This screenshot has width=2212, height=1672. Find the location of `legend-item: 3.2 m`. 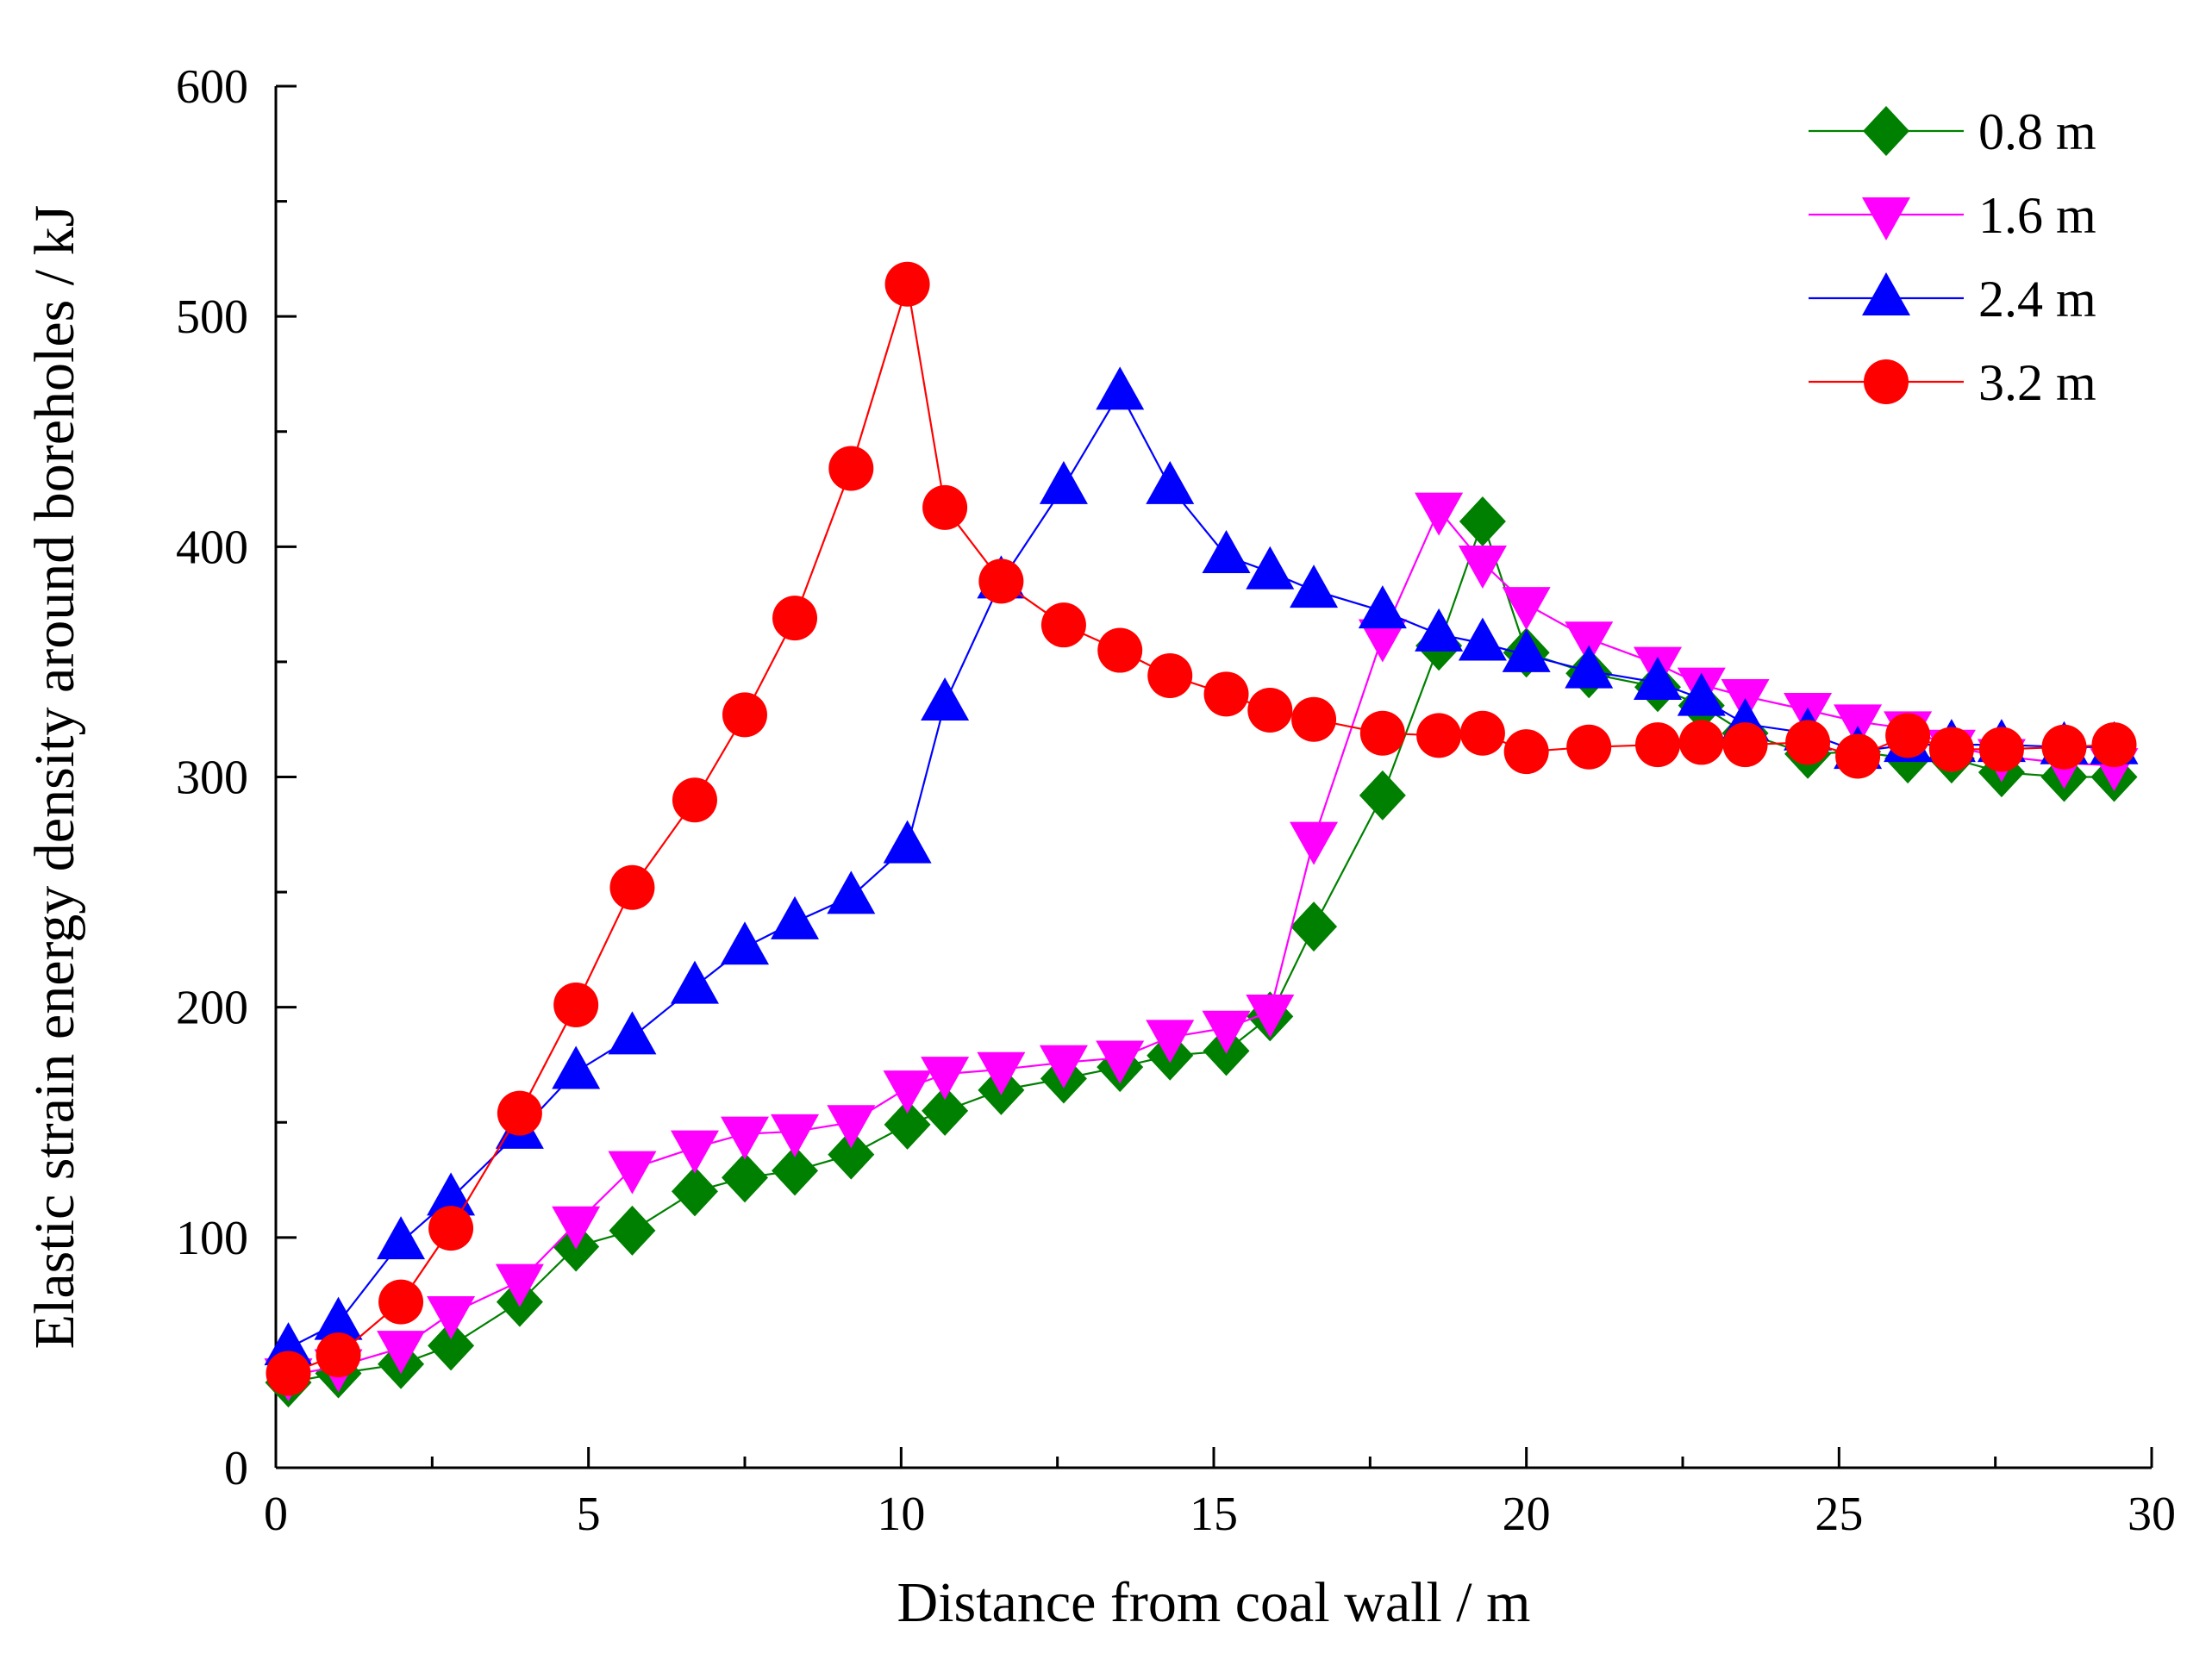

legend-item: 3.2 m is located at coordinates (1952, 382).